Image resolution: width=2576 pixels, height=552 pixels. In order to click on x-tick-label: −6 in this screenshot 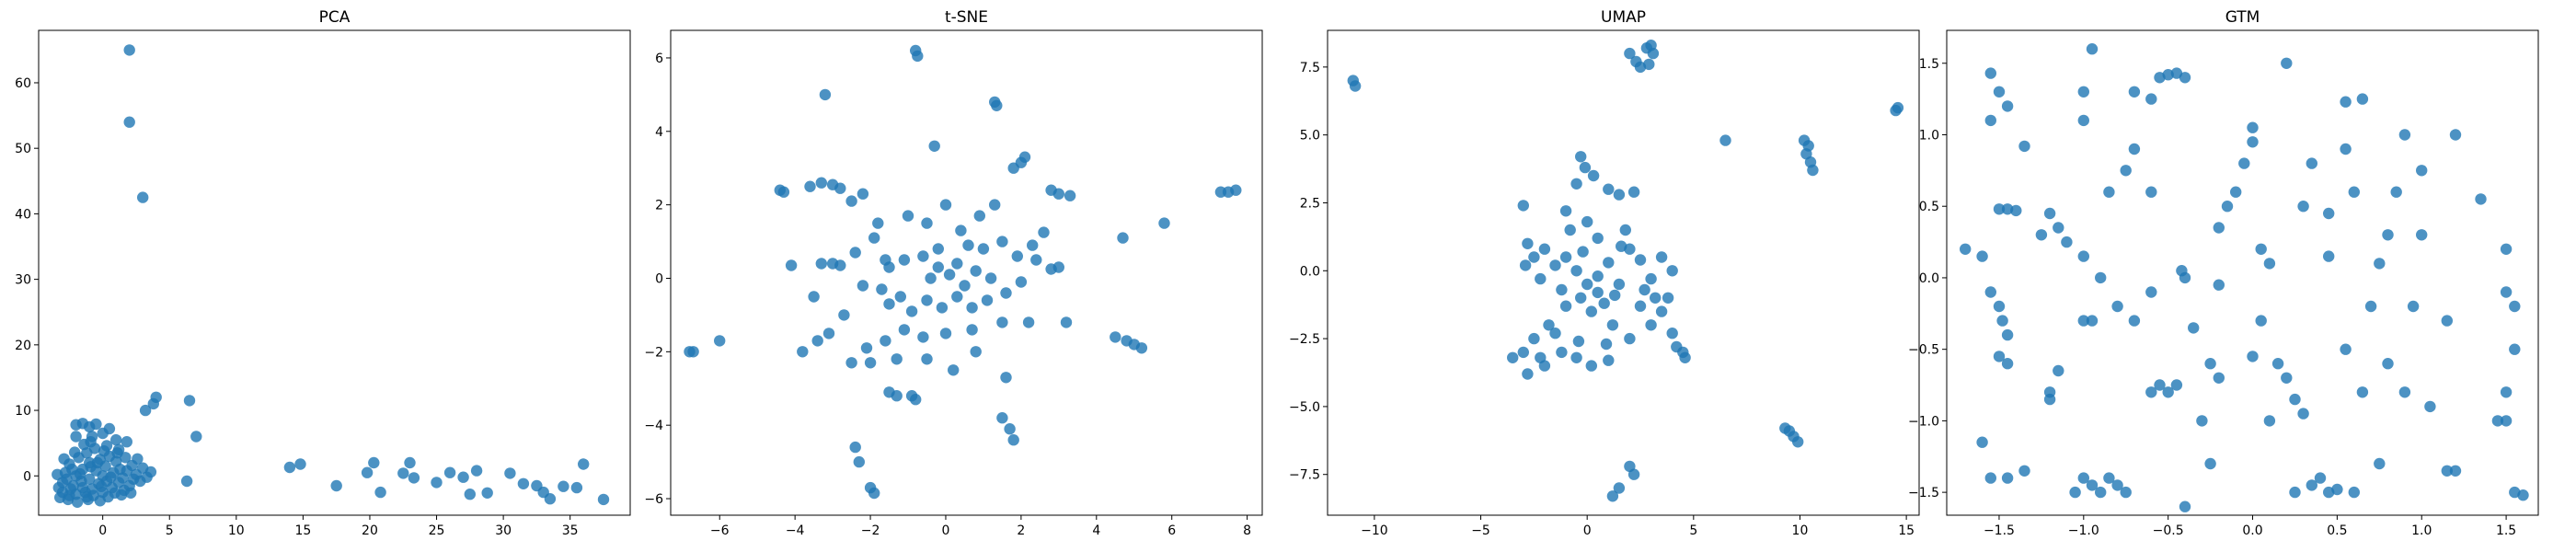, I will do `click(720, 530)`.